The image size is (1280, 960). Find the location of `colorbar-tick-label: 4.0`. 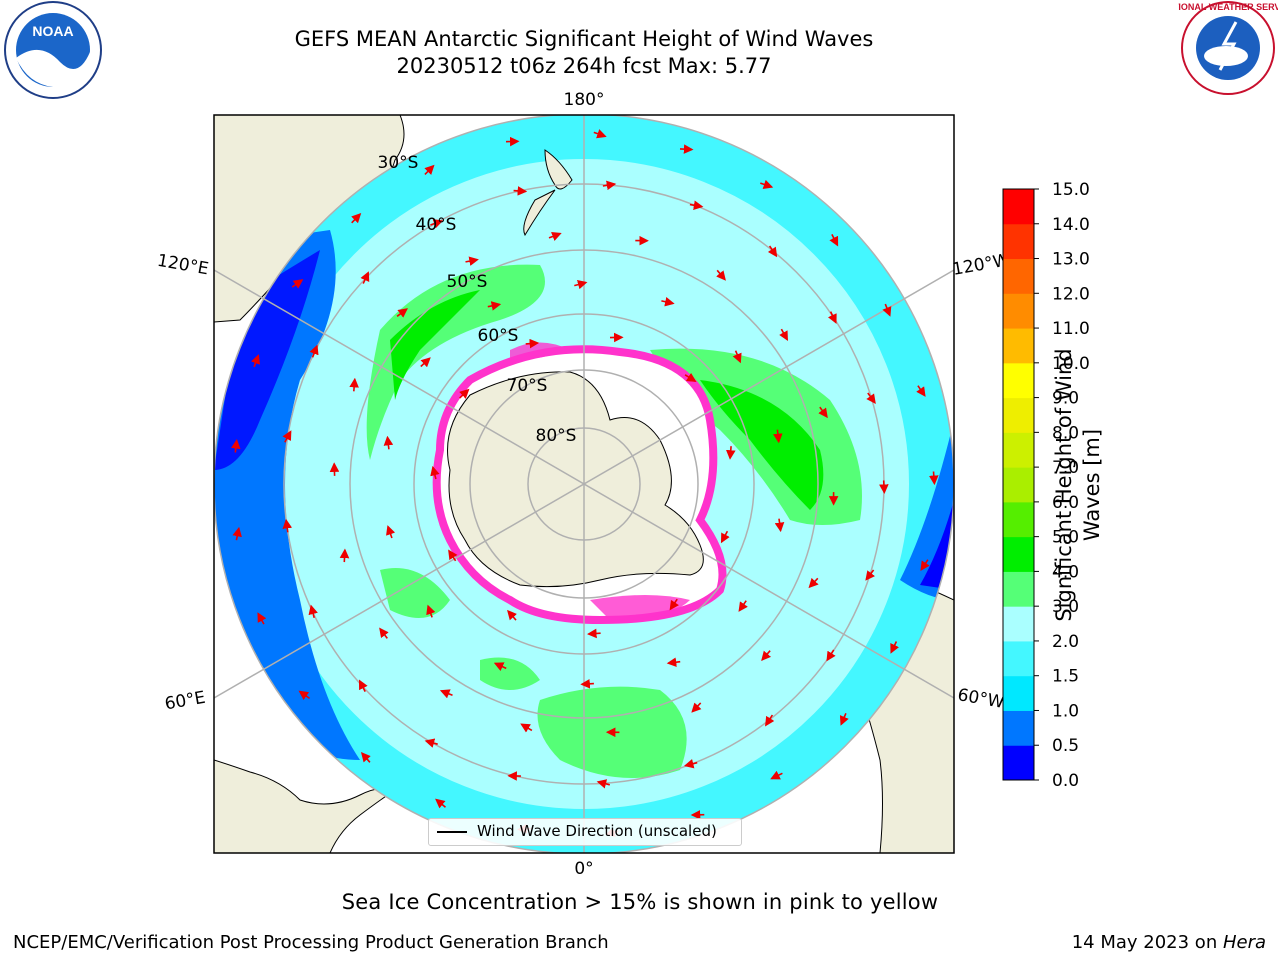

colorbar-tick-label: 4.0 is located at coordinates (1065, 572).